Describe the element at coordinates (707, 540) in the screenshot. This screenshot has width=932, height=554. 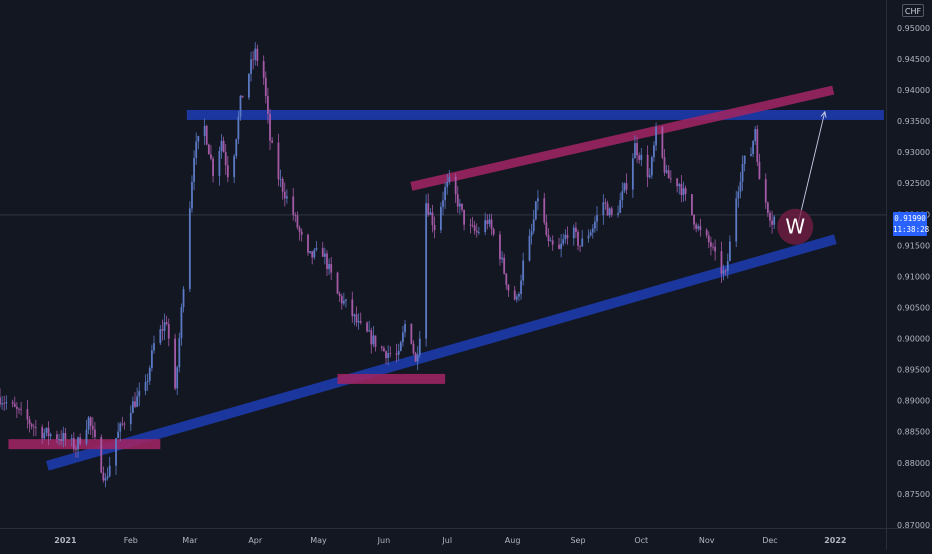
I see `time-tick-label: Nov` at that location.